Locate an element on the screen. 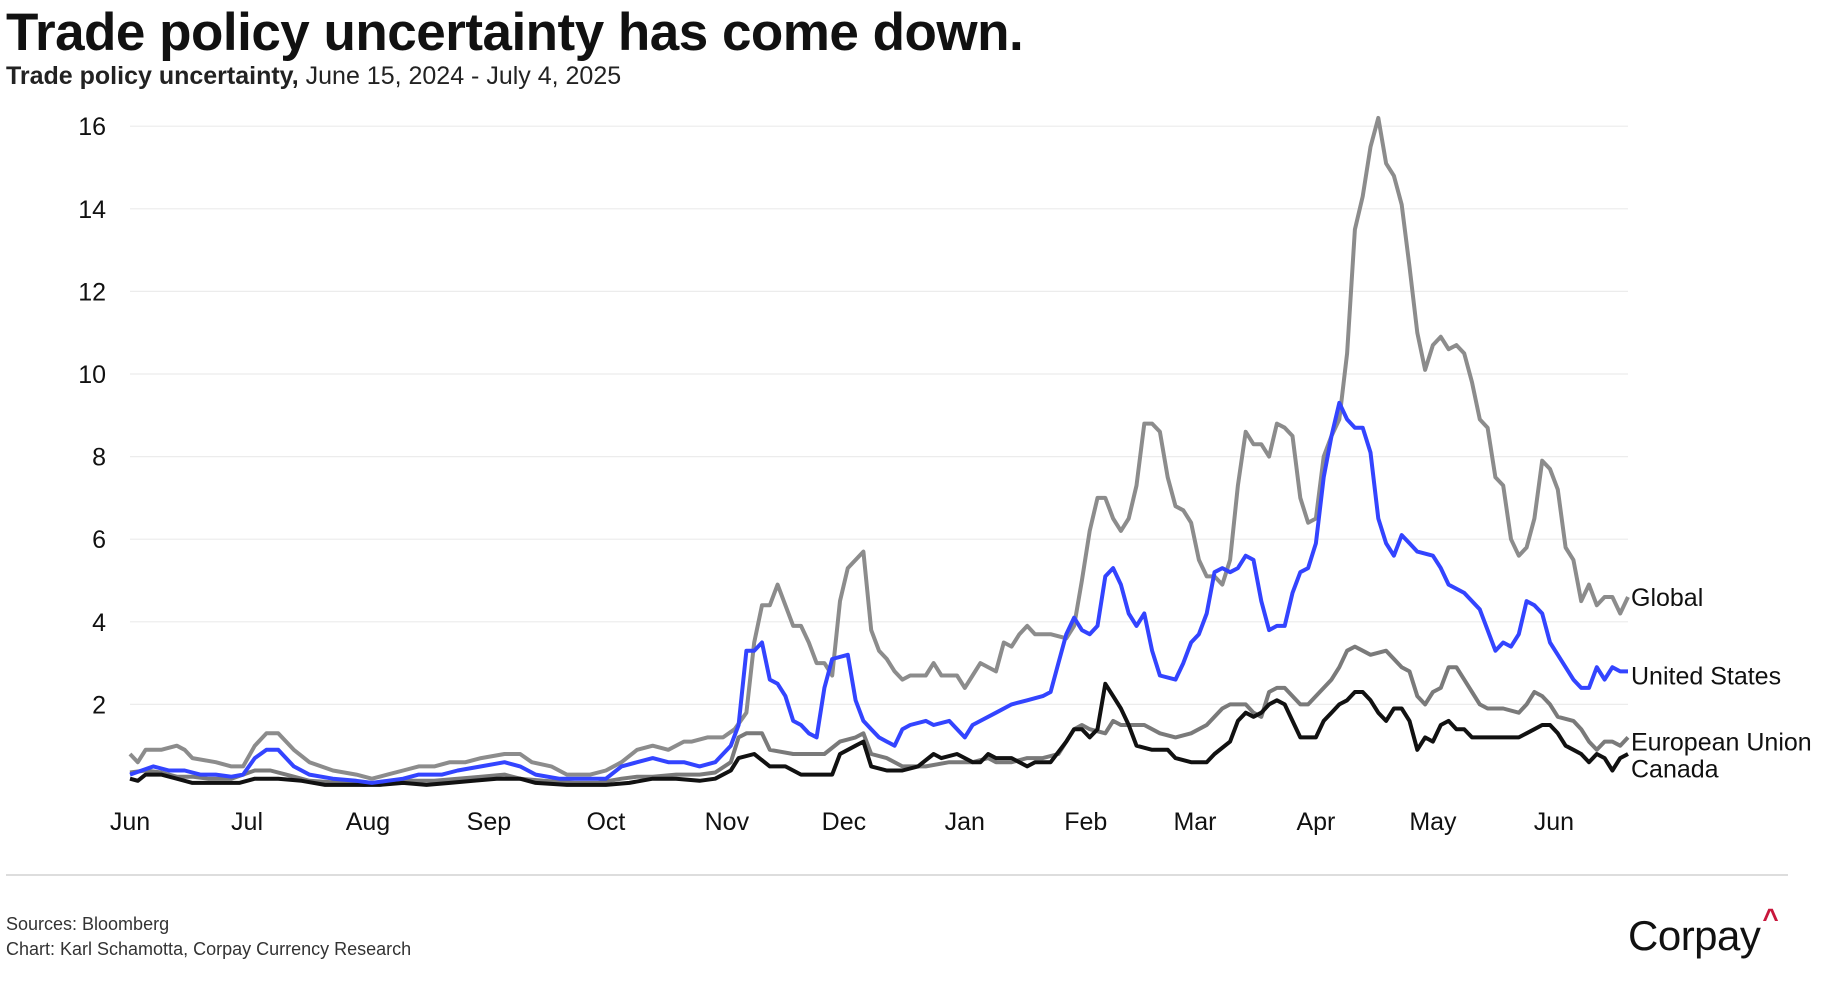  subtitle-date-range: June 15, 2024 - July 4, 2025 is located at coordinates (460, 76).